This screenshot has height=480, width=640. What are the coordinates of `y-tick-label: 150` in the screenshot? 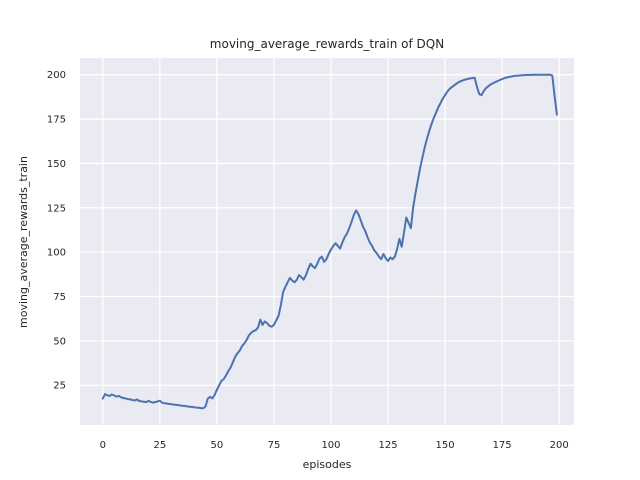 It's located at (56, 164).